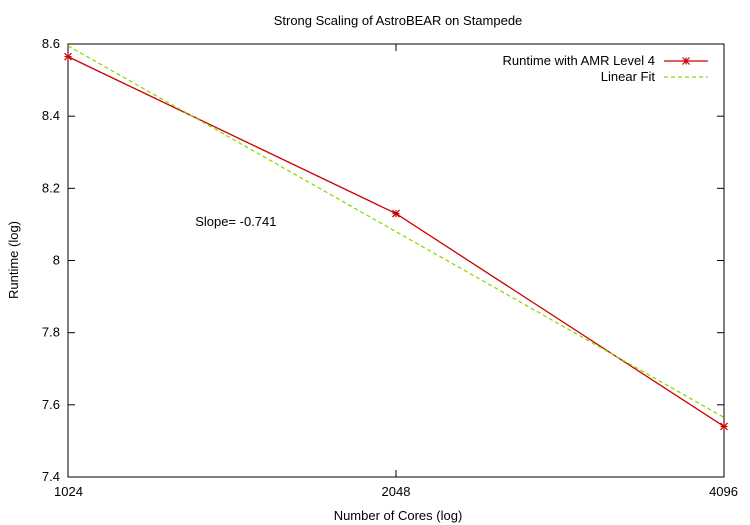 This screenshot has width=750, height=525. What do you see at coordinates (398, 20) in the screenshot?
I see `chart-title: Strong Scaling of AstroBEAR on Stampede` at bounding box center [398, 20].